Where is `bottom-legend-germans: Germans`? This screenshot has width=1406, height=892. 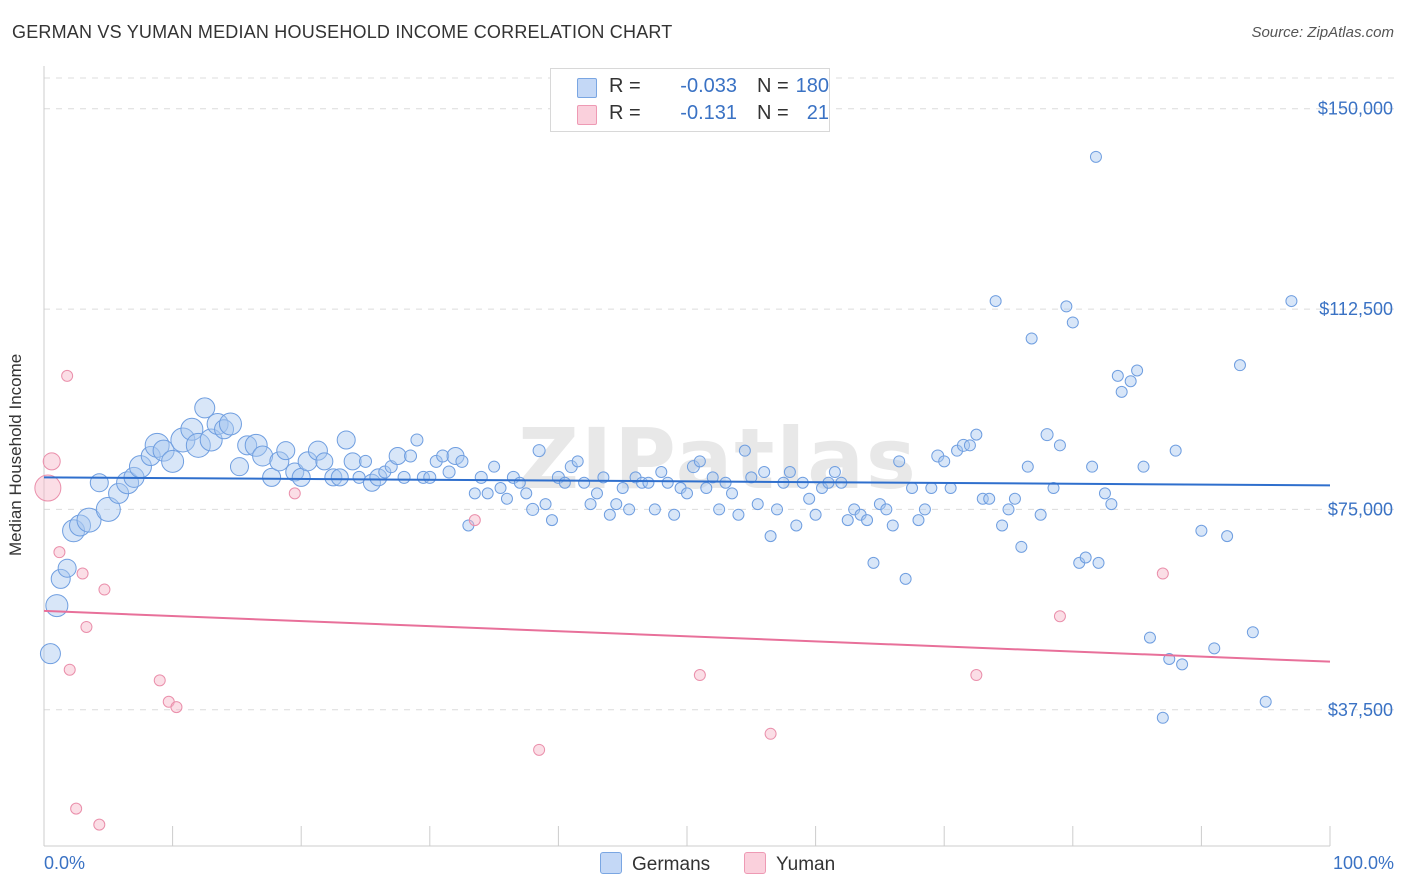
bottom-legend-germans: Germans is located at coordinates (655, 864).